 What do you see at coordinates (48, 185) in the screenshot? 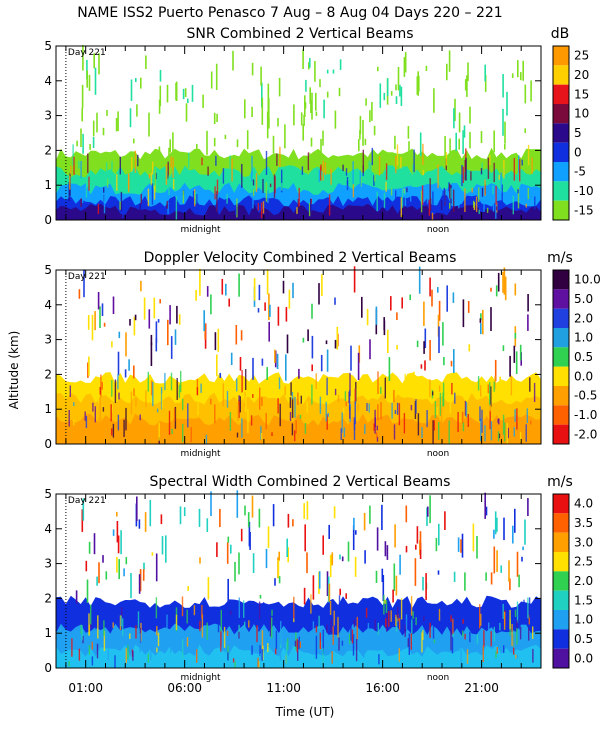
I see `y-tick-label: 1` at bounding box center [48, 185].